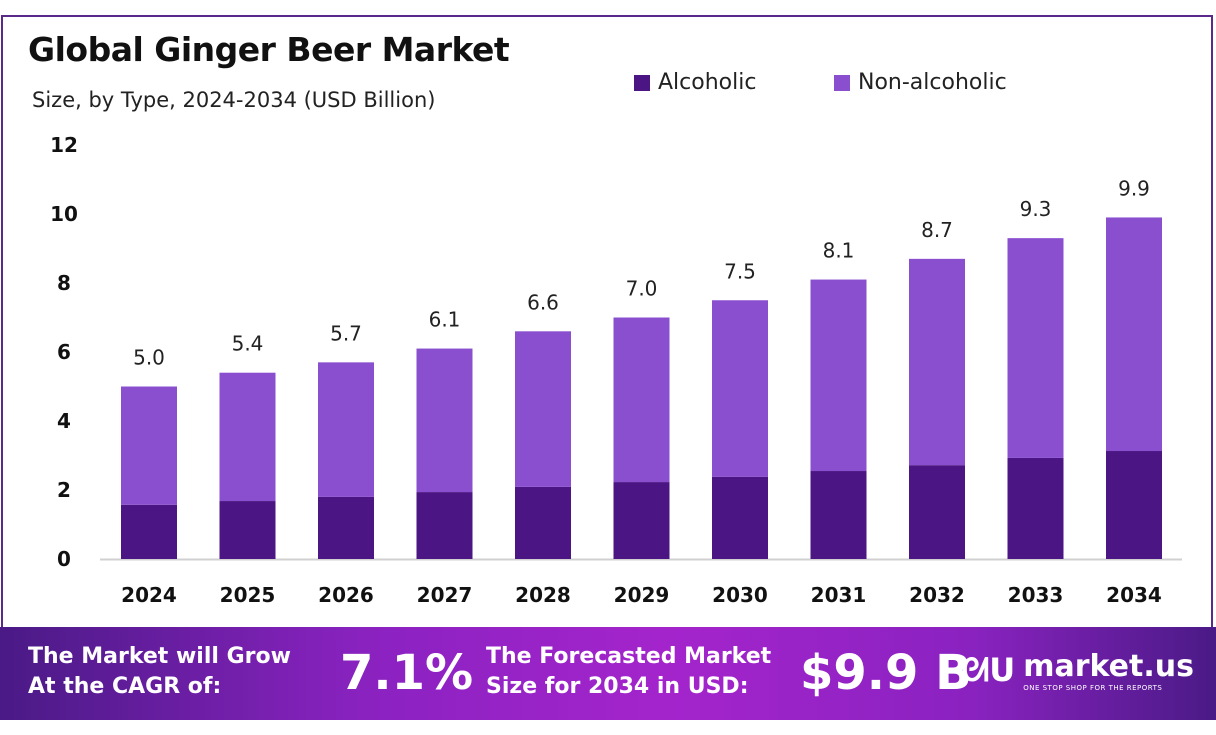  What do you see at coordinates (839, 251) in the screenshot?
I see `total-data-label: 8.1` at bounding box center [839, 251].